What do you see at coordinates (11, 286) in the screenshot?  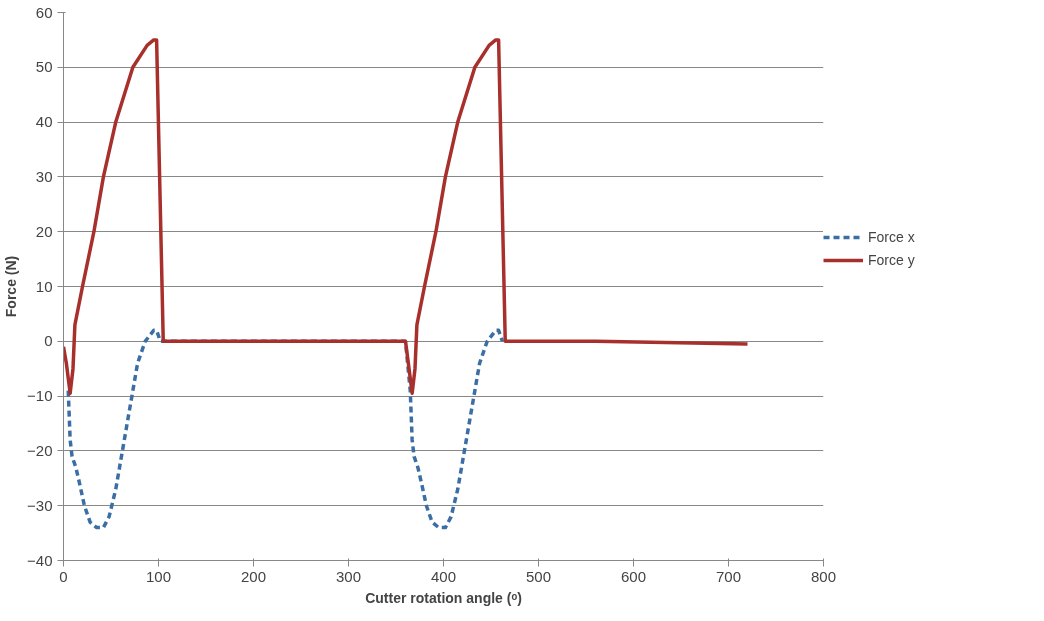 I see `y-axis-title: Force (N)` at bounding box center [11, 286].